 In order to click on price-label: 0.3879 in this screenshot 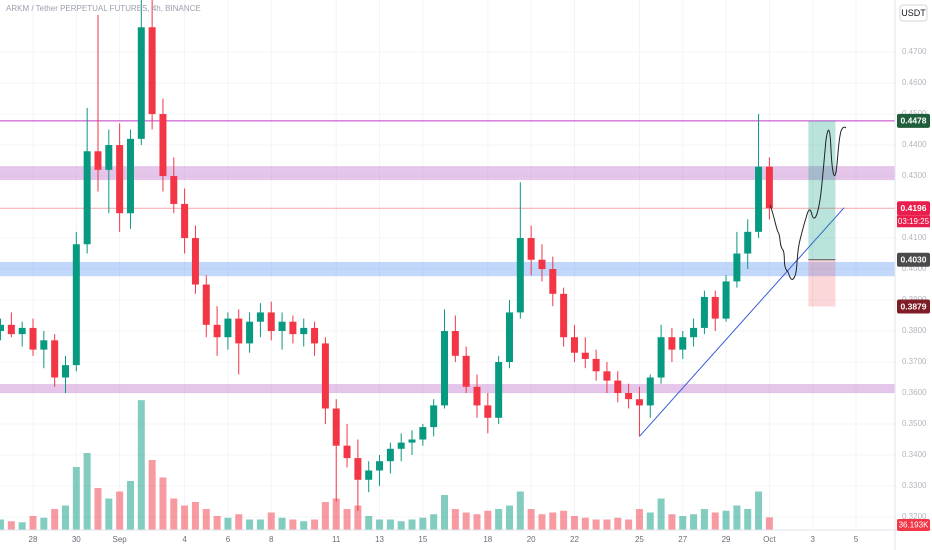, I will do `click(914, 306)`.